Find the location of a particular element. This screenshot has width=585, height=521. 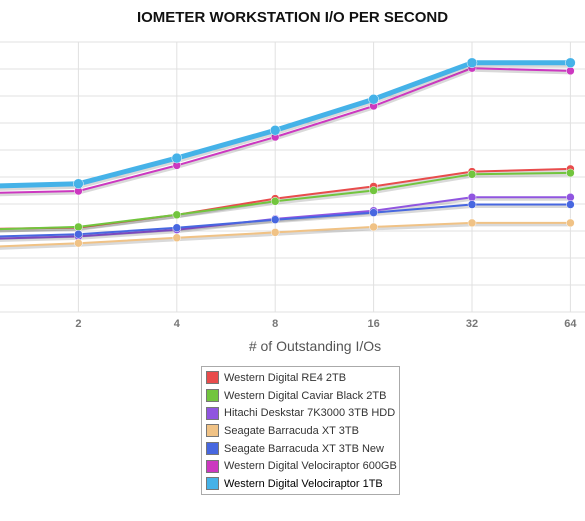

chart-title: IOMETER WORKSTATION I/O PER SECOND is located at coordinates (292, 17).